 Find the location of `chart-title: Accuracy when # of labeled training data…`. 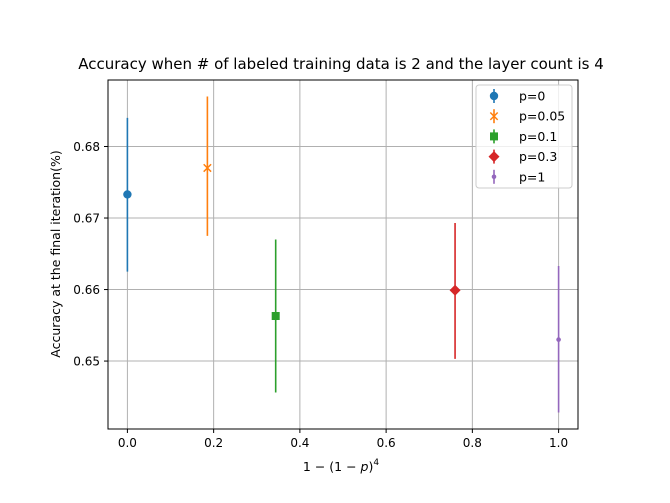

chart-title: Accuracy when # of labeled training data… is located at coordinates (341, 64).